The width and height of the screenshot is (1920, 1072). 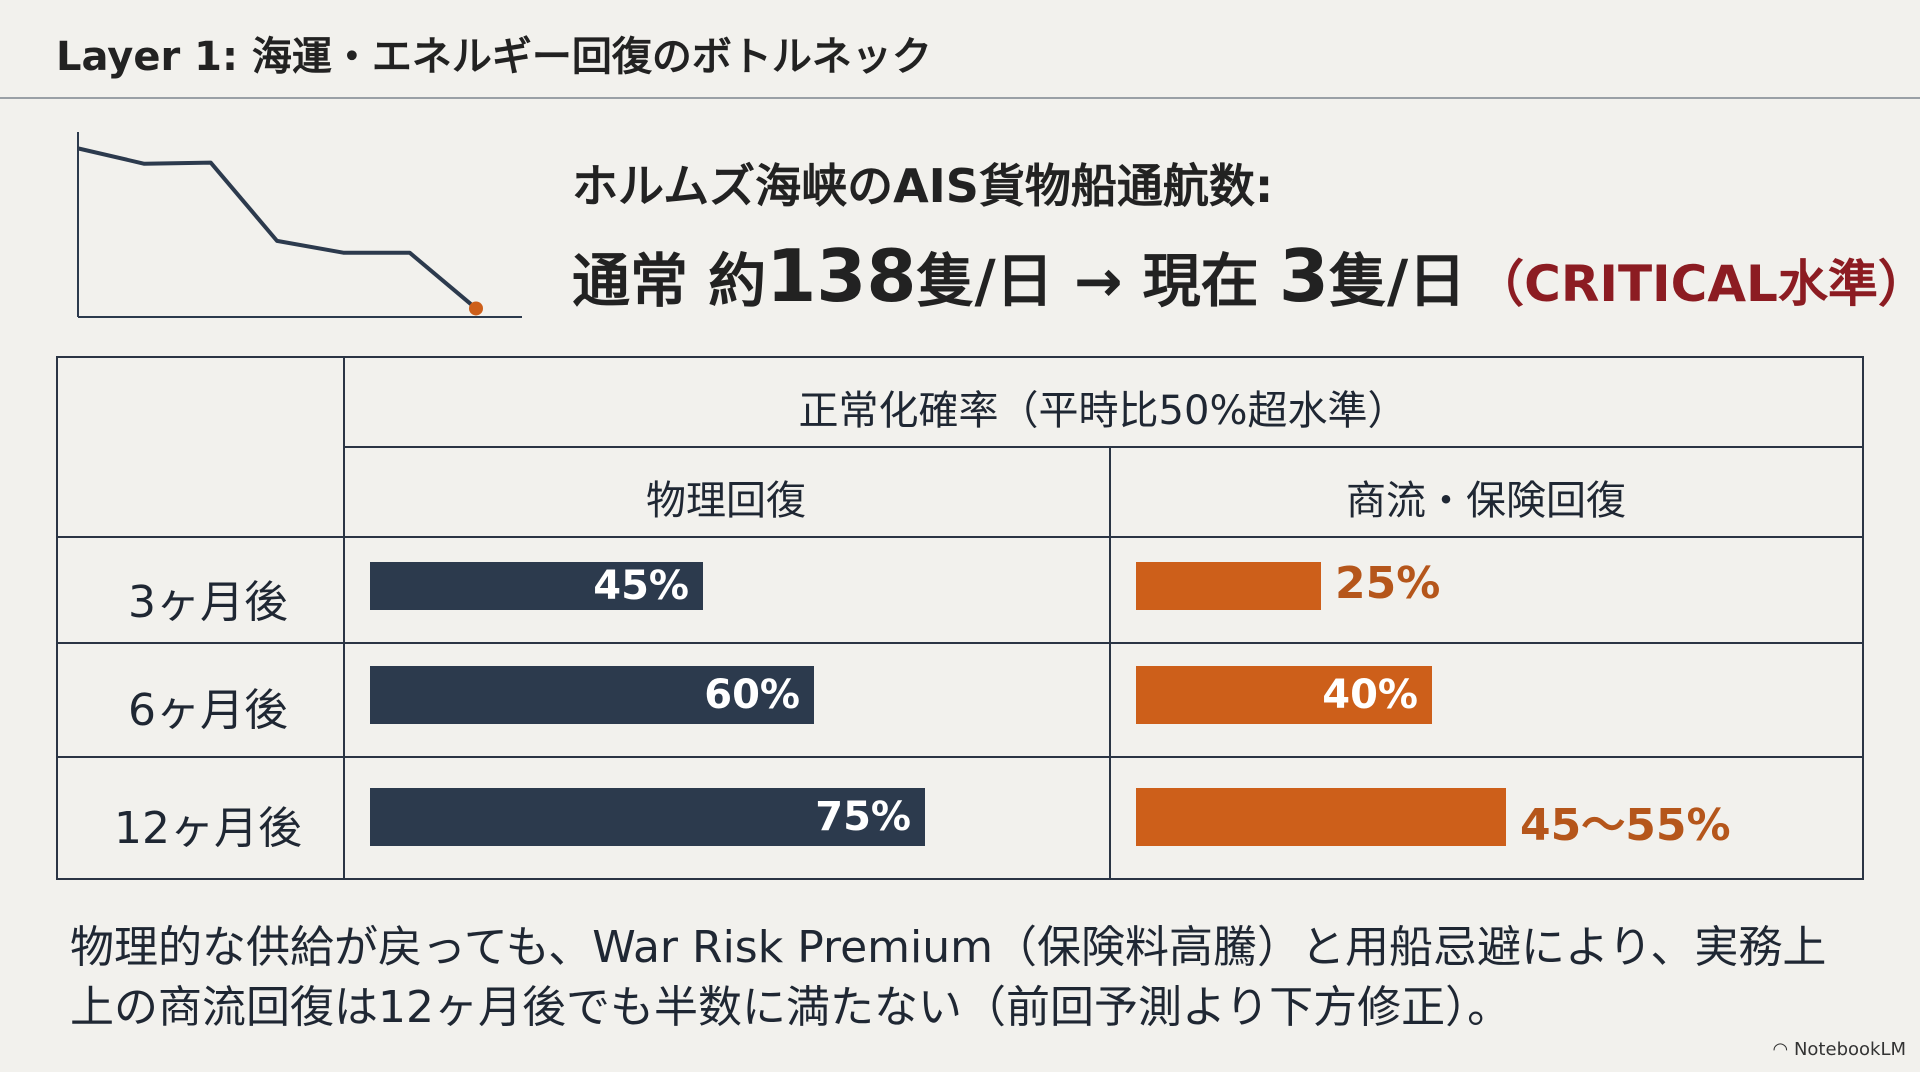 What do you see at coordinates (841, 276) in the screenshot?
I see `normal-value: 138` at bounding box center [841, 276].